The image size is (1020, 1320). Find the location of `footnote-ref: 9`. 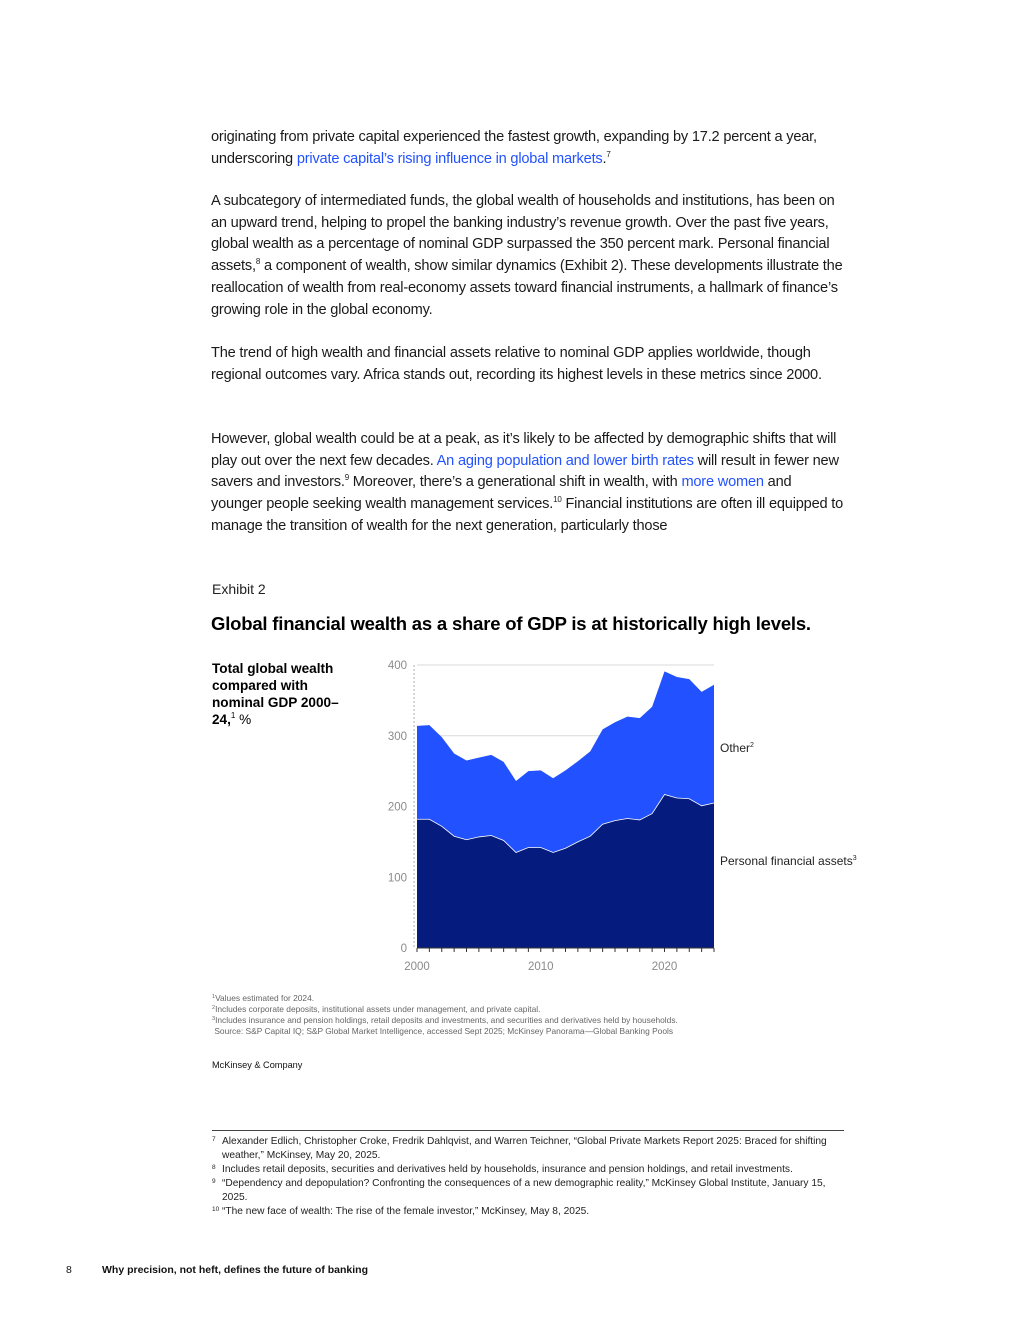

footnote-ref: 9 is located at coordinates (346, 478).